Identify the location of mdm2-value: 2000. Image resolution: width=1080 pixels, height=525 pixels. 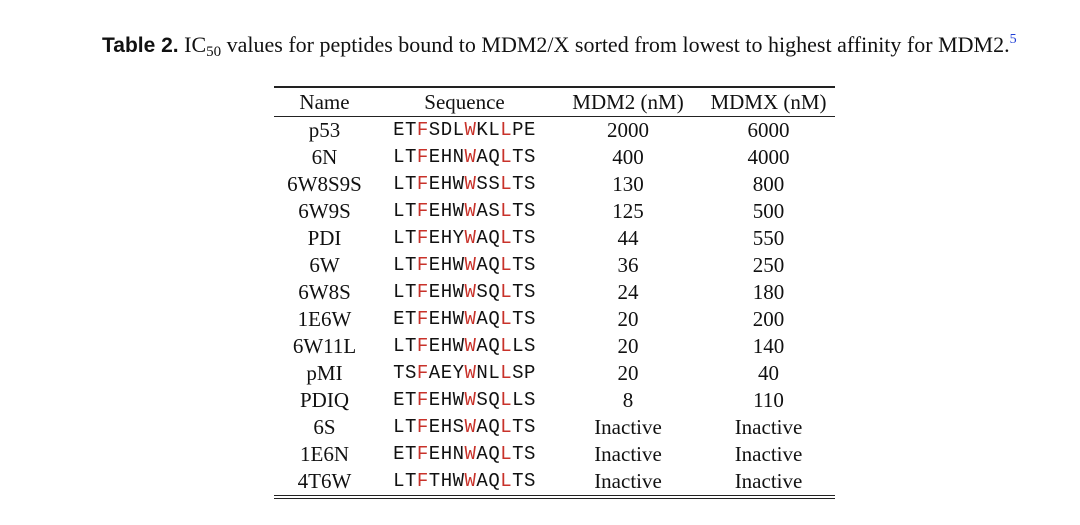
(628, 130).